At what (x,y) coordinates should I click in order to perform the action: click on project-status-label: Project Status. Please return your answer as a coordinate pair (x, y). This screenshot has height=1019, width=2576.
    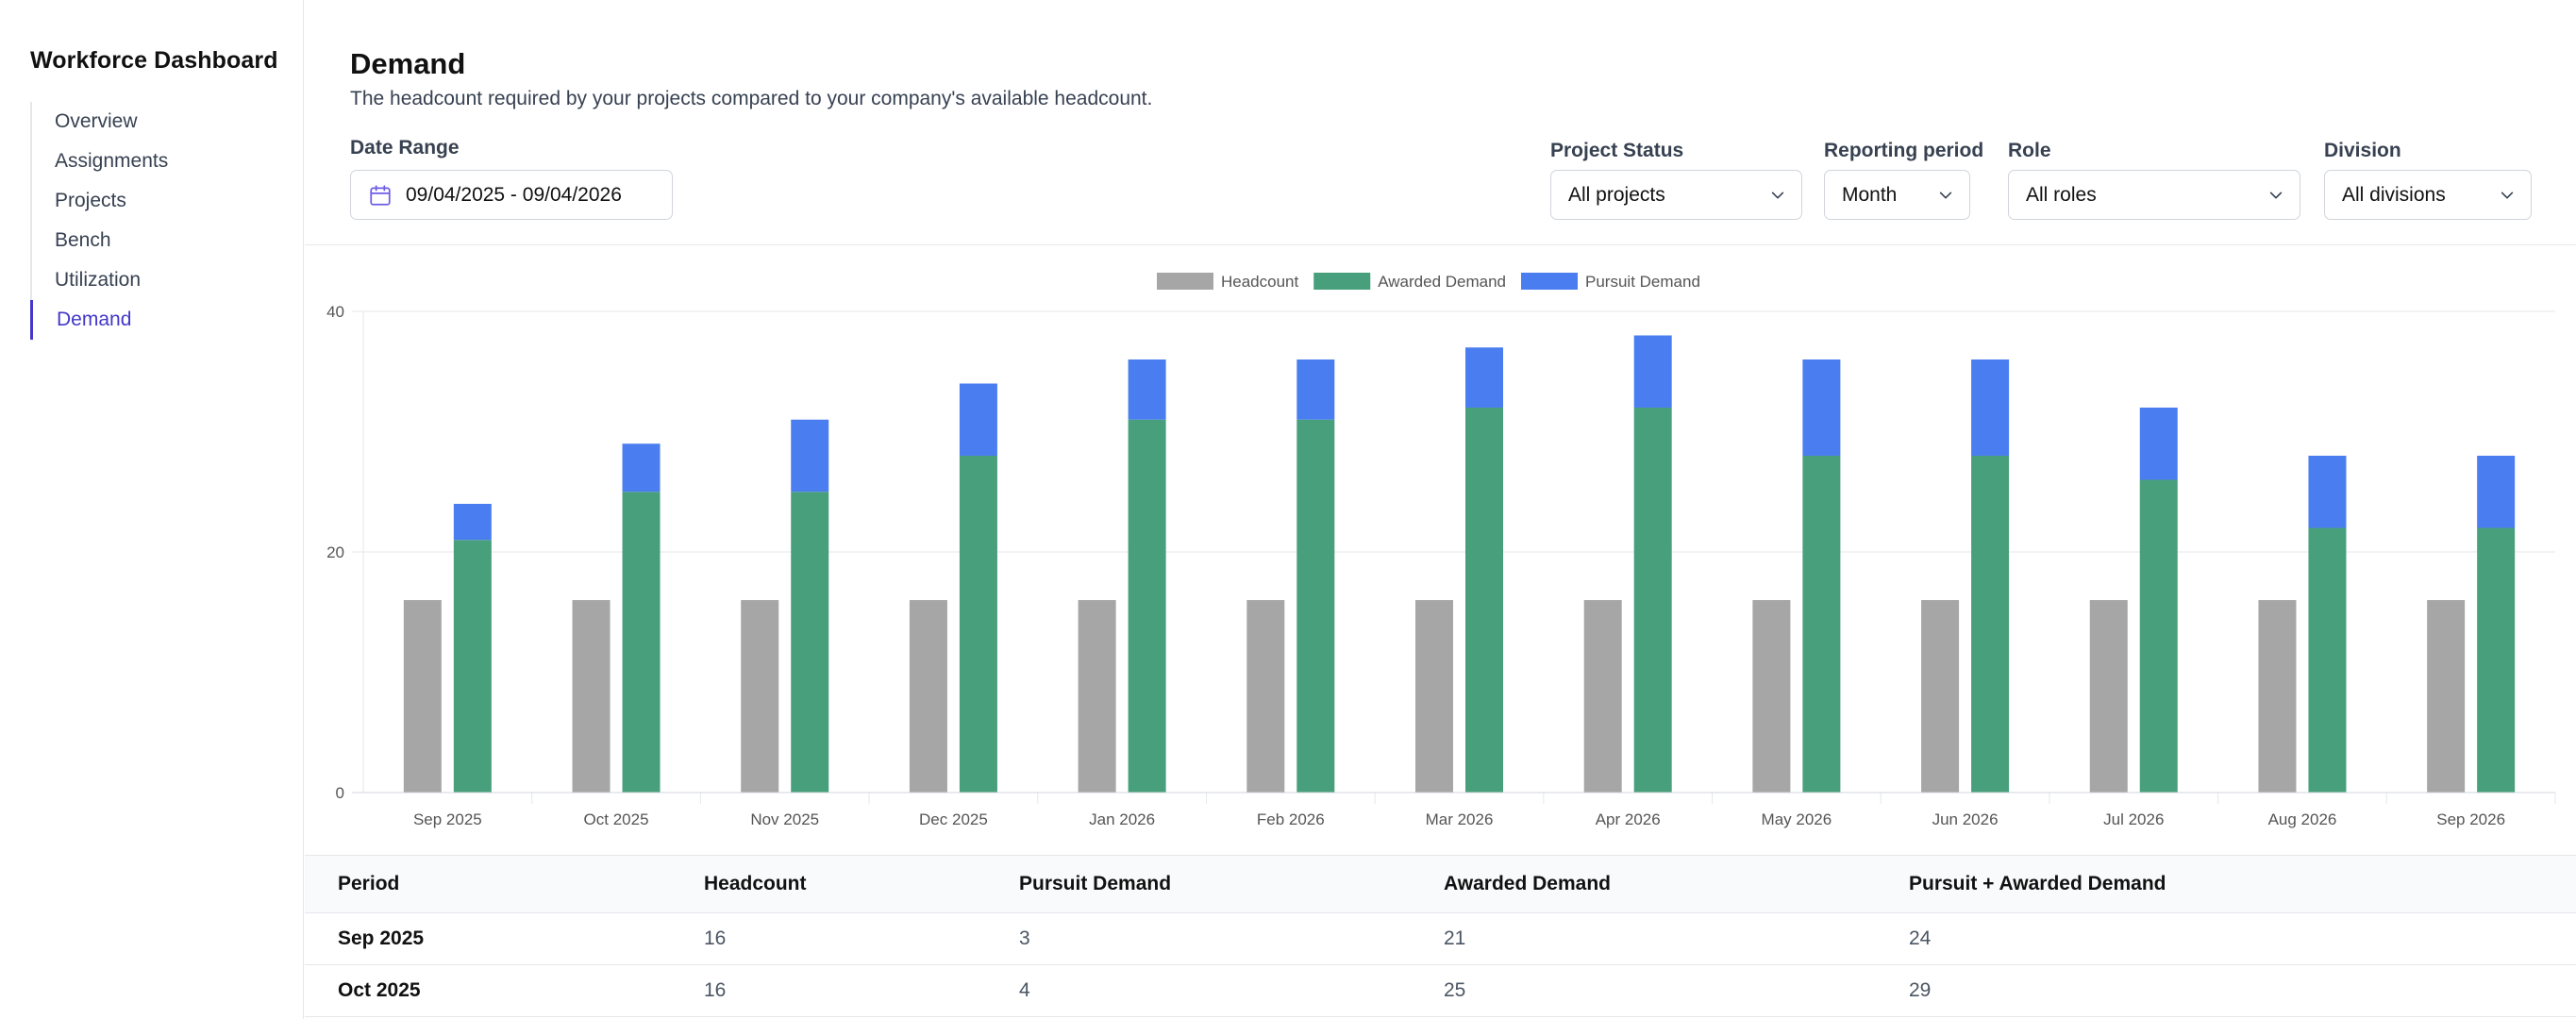
    Looking at the image, I should click on (1617, 150).